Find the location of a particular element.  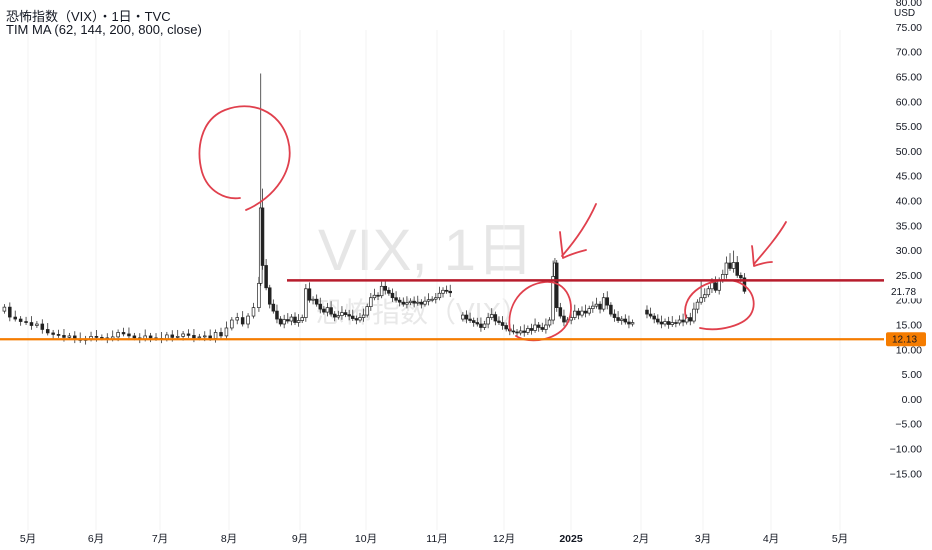

current-price-box is located at coordinates (906, 291).